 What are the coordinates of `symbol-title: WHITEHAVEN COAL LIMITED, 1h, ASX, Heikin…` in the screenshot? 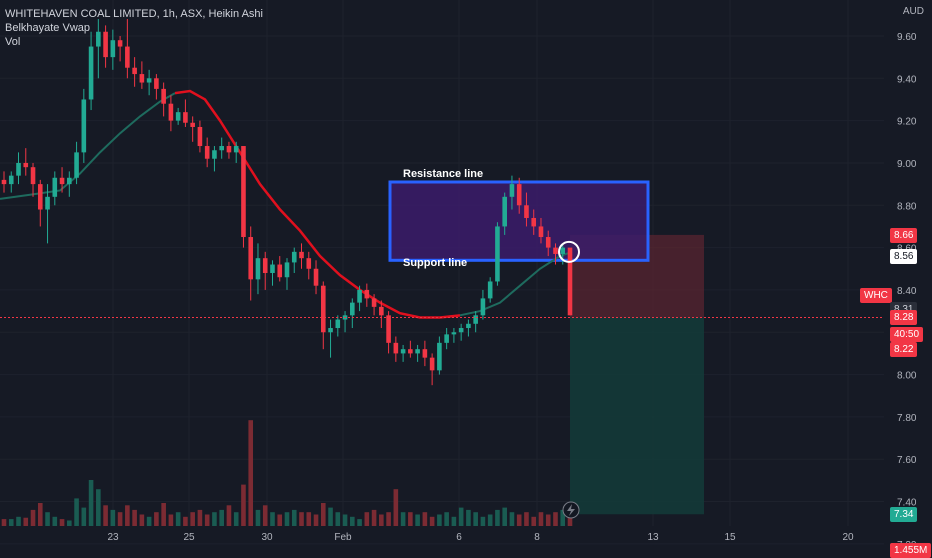 It's located at (134, 14).